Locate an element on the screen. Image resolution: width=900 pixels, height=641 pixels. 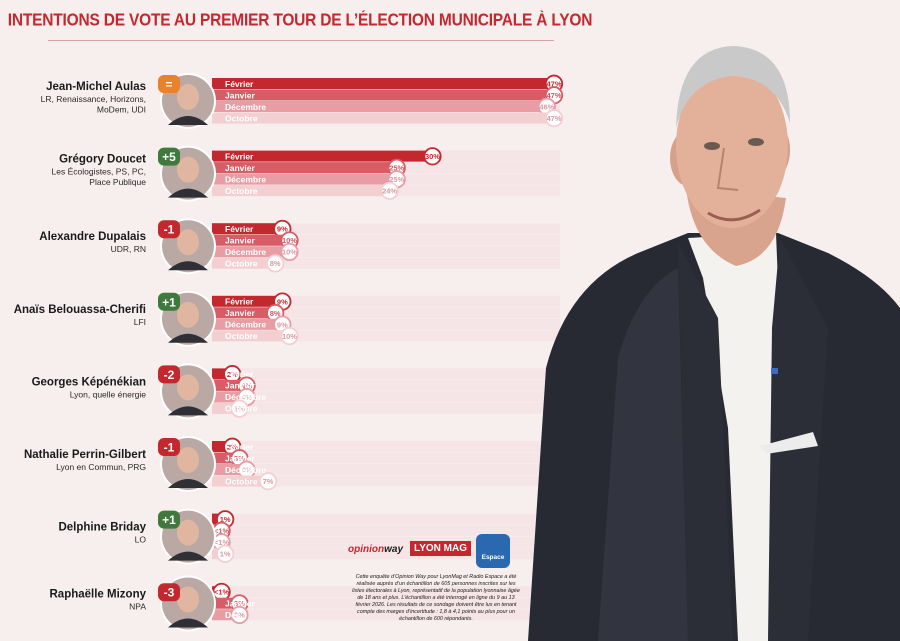
bar-value-label: 4% is located at coordinates (246, 385).